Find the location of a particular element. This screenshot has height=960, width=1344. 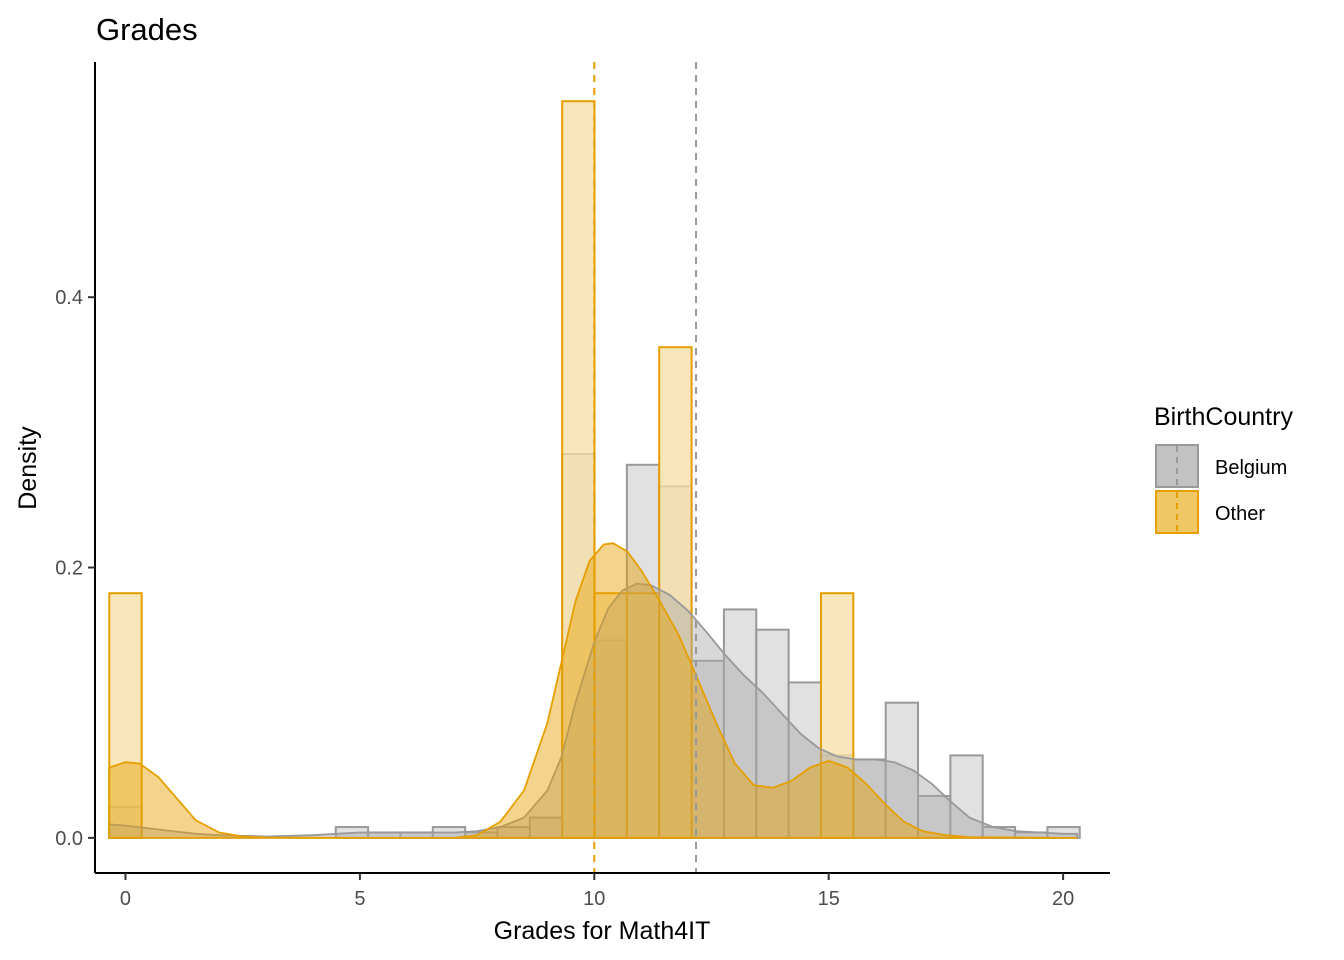

legend-label-belgium: Belgium is located at coordinates (1251, 468).